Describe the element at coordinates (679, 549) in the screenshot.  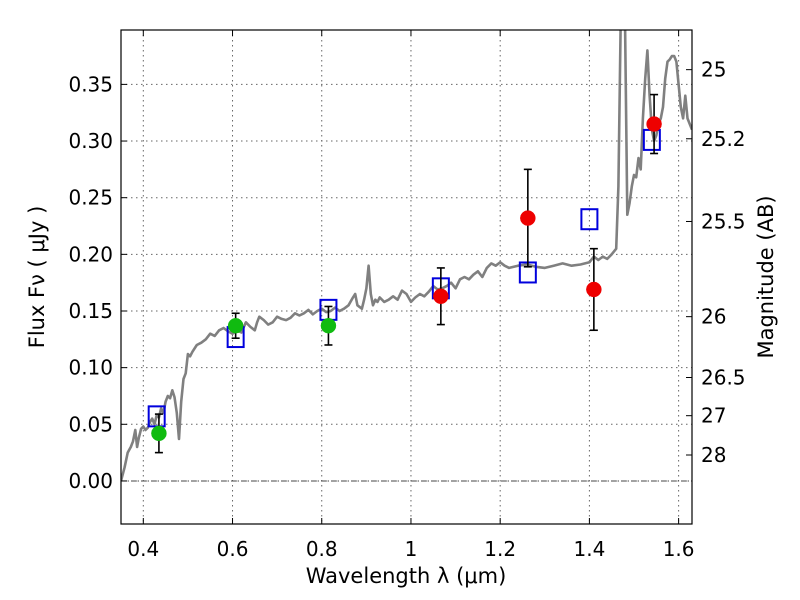
I see `x-tick-label: 1.6` at that location.